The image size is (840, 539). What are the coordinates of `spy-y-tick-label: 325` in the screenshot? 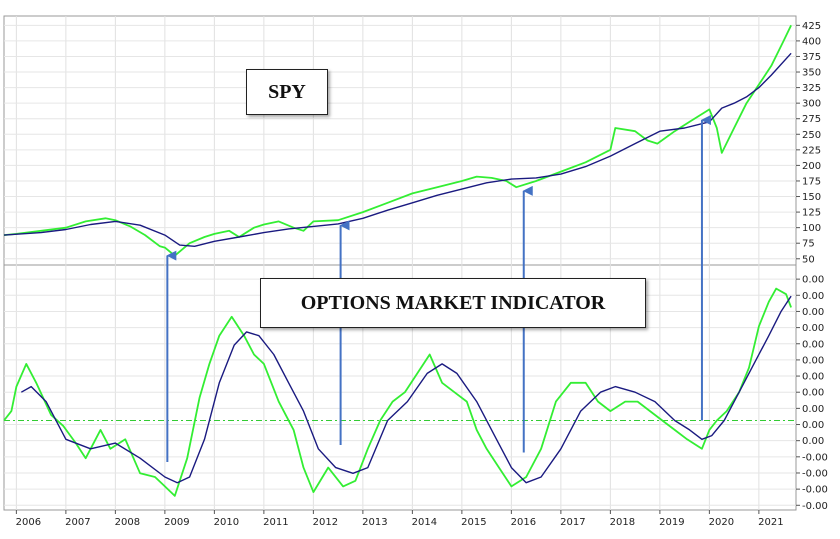 It's located at (811, 88).